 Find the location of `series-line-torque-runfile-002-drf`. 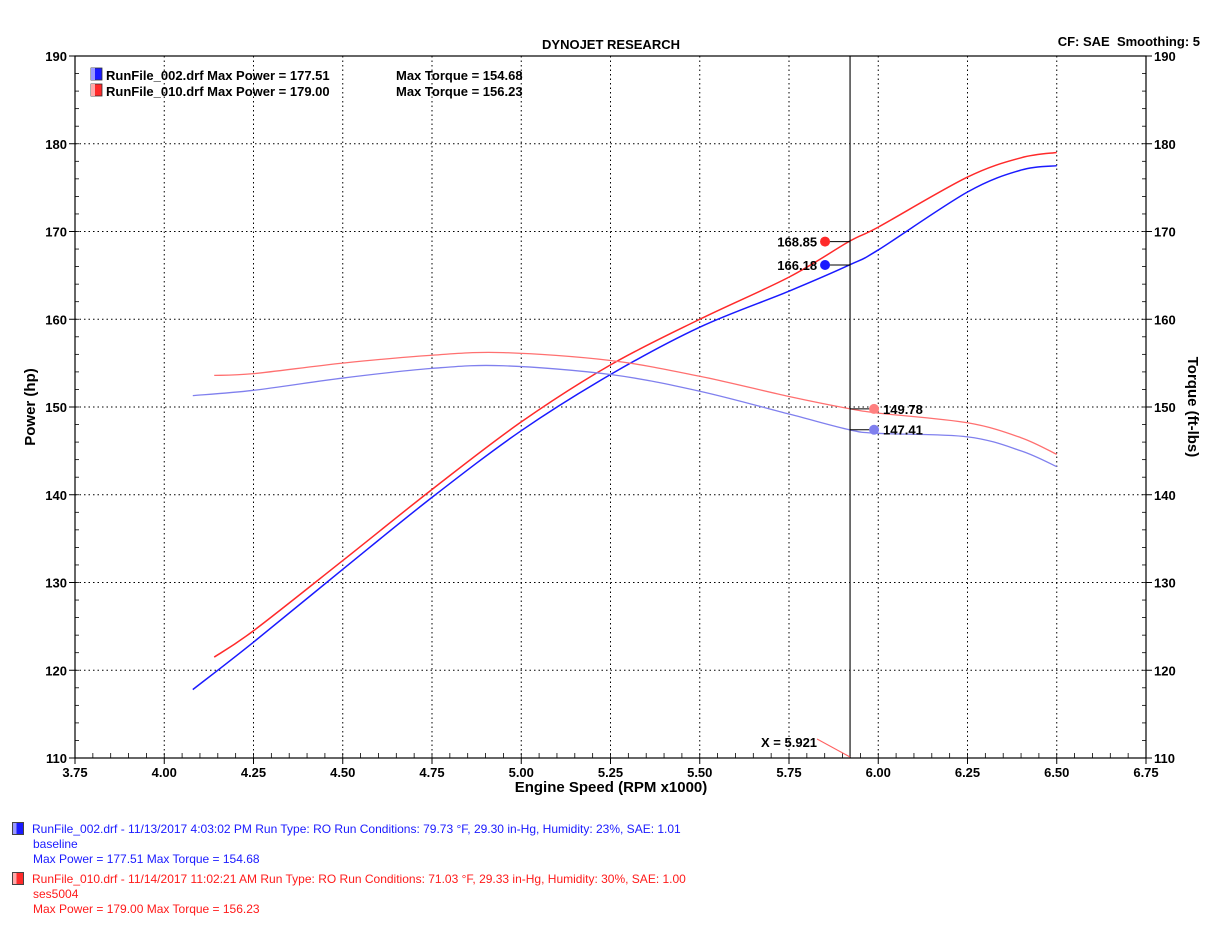

series-line-torque-runfile-002-drf is located at coordinates (625, 416).